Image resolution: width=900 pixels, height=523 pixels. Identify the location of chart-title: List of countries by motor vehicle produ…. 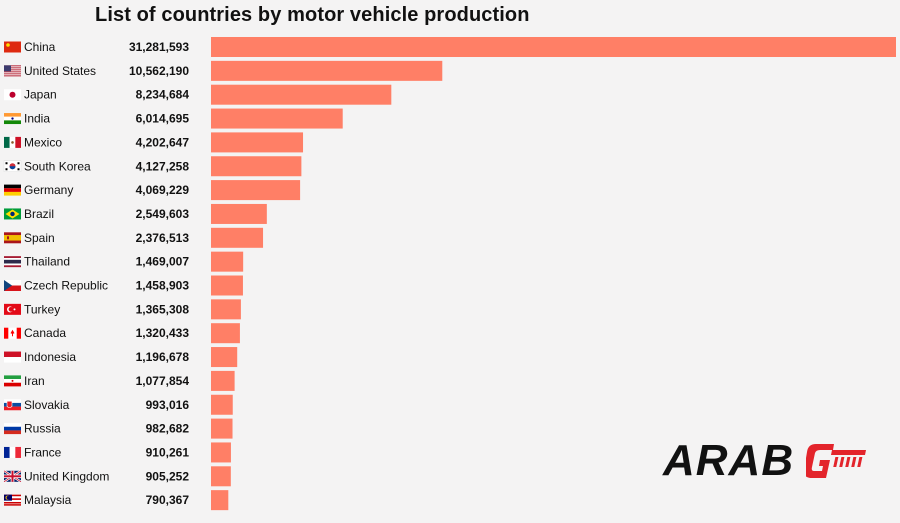
(312, 15).